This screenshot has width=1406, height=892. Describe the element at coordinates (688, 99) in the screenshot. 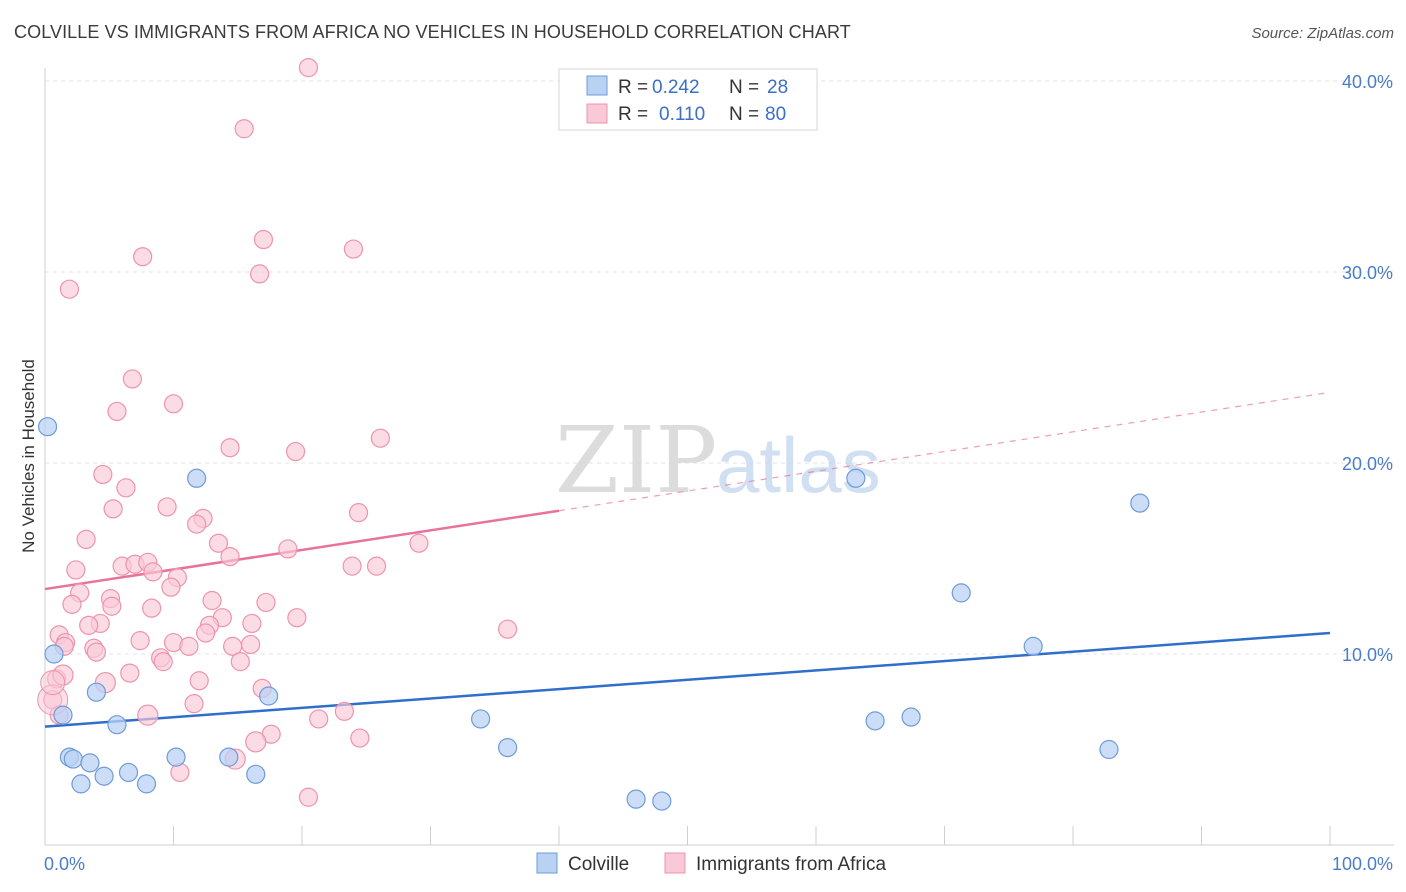

I see `legend: R = 0.242 N = 28 R = 0.110 N = 80` at that location.